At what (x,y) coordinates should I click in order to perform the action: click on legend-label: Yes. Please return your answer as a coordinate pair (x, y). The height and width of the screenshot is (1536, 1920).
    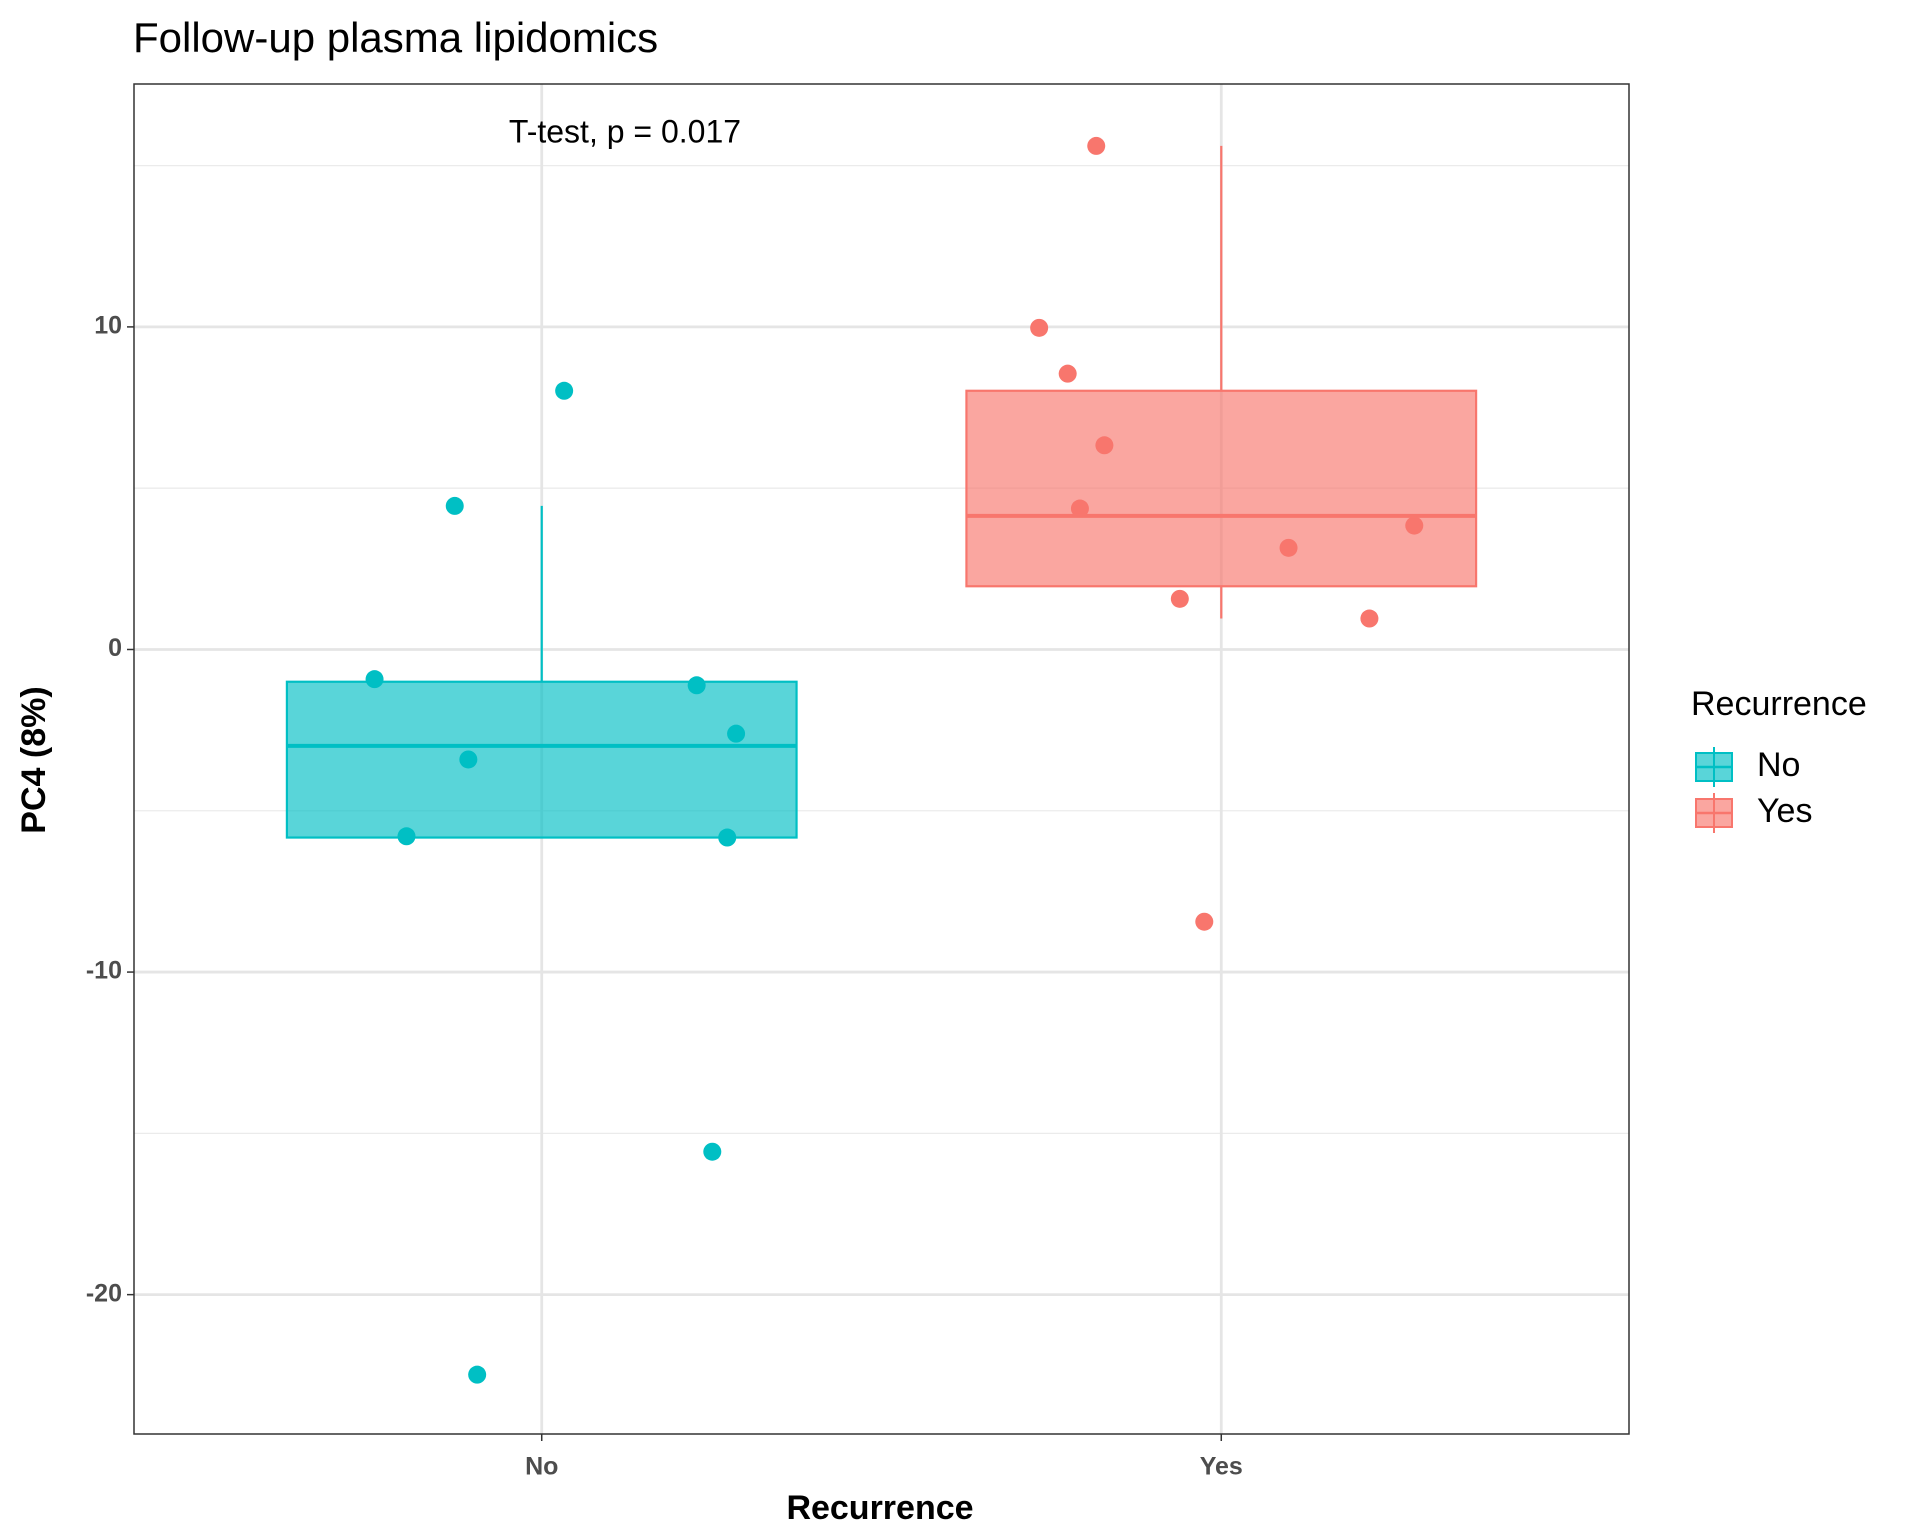
    Looking at the image, I should click on (1784, 811).